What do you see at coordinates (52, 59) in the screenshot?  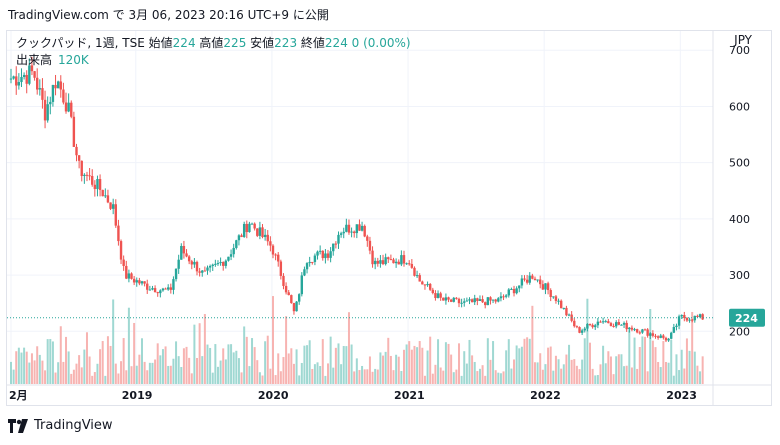 I see `volume-legend: 出来高 120K` at bounding box center [52, 59].